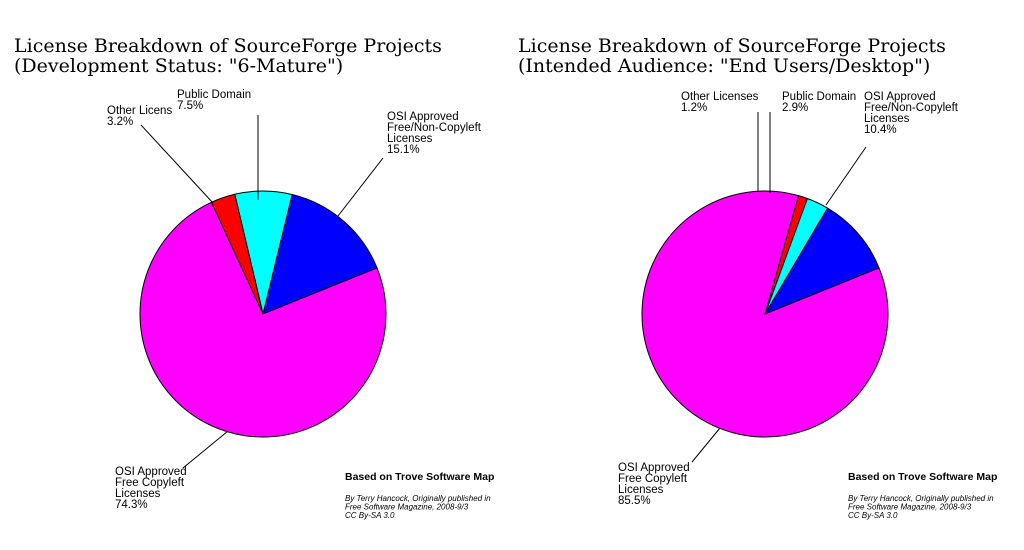 This screenshot has height=550, width=1024. What do you see at coordinates (178, 66) in the screenshot?
I see `chart-subtitle: (Development Status: "6-Mature")` at bounding box center [178, 66].